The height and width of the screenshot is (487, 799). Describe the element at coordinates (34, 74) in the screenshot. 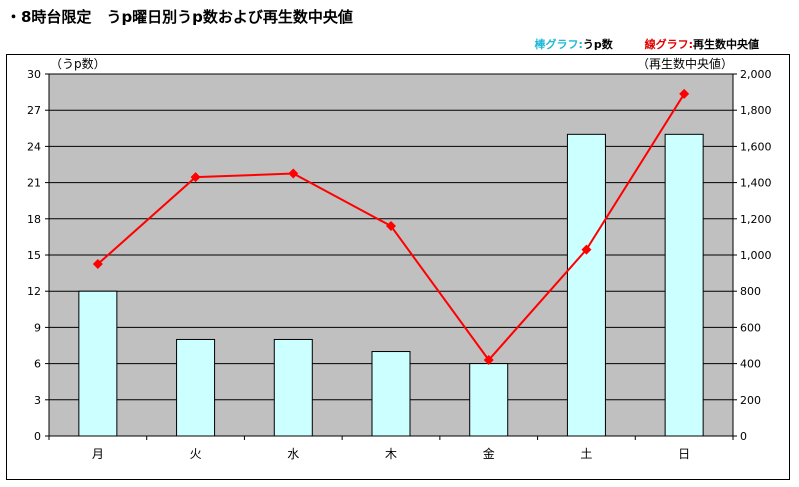

I see `y-left-tick-label: 30` at that location.